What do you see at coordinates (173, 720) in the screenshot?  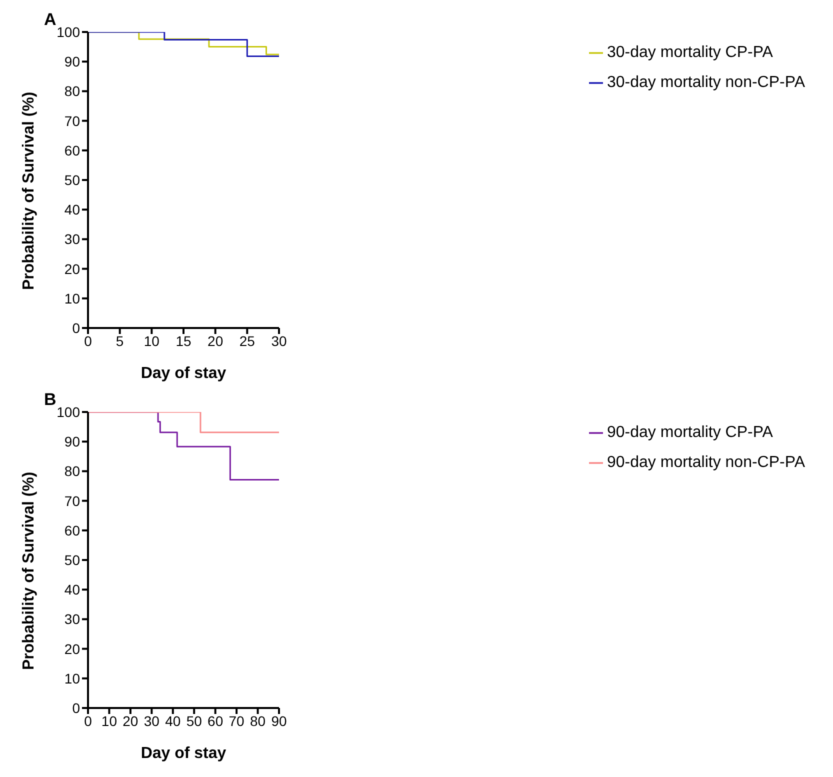 I see `x-tick-label: 40` at bounding box center [173, 720].